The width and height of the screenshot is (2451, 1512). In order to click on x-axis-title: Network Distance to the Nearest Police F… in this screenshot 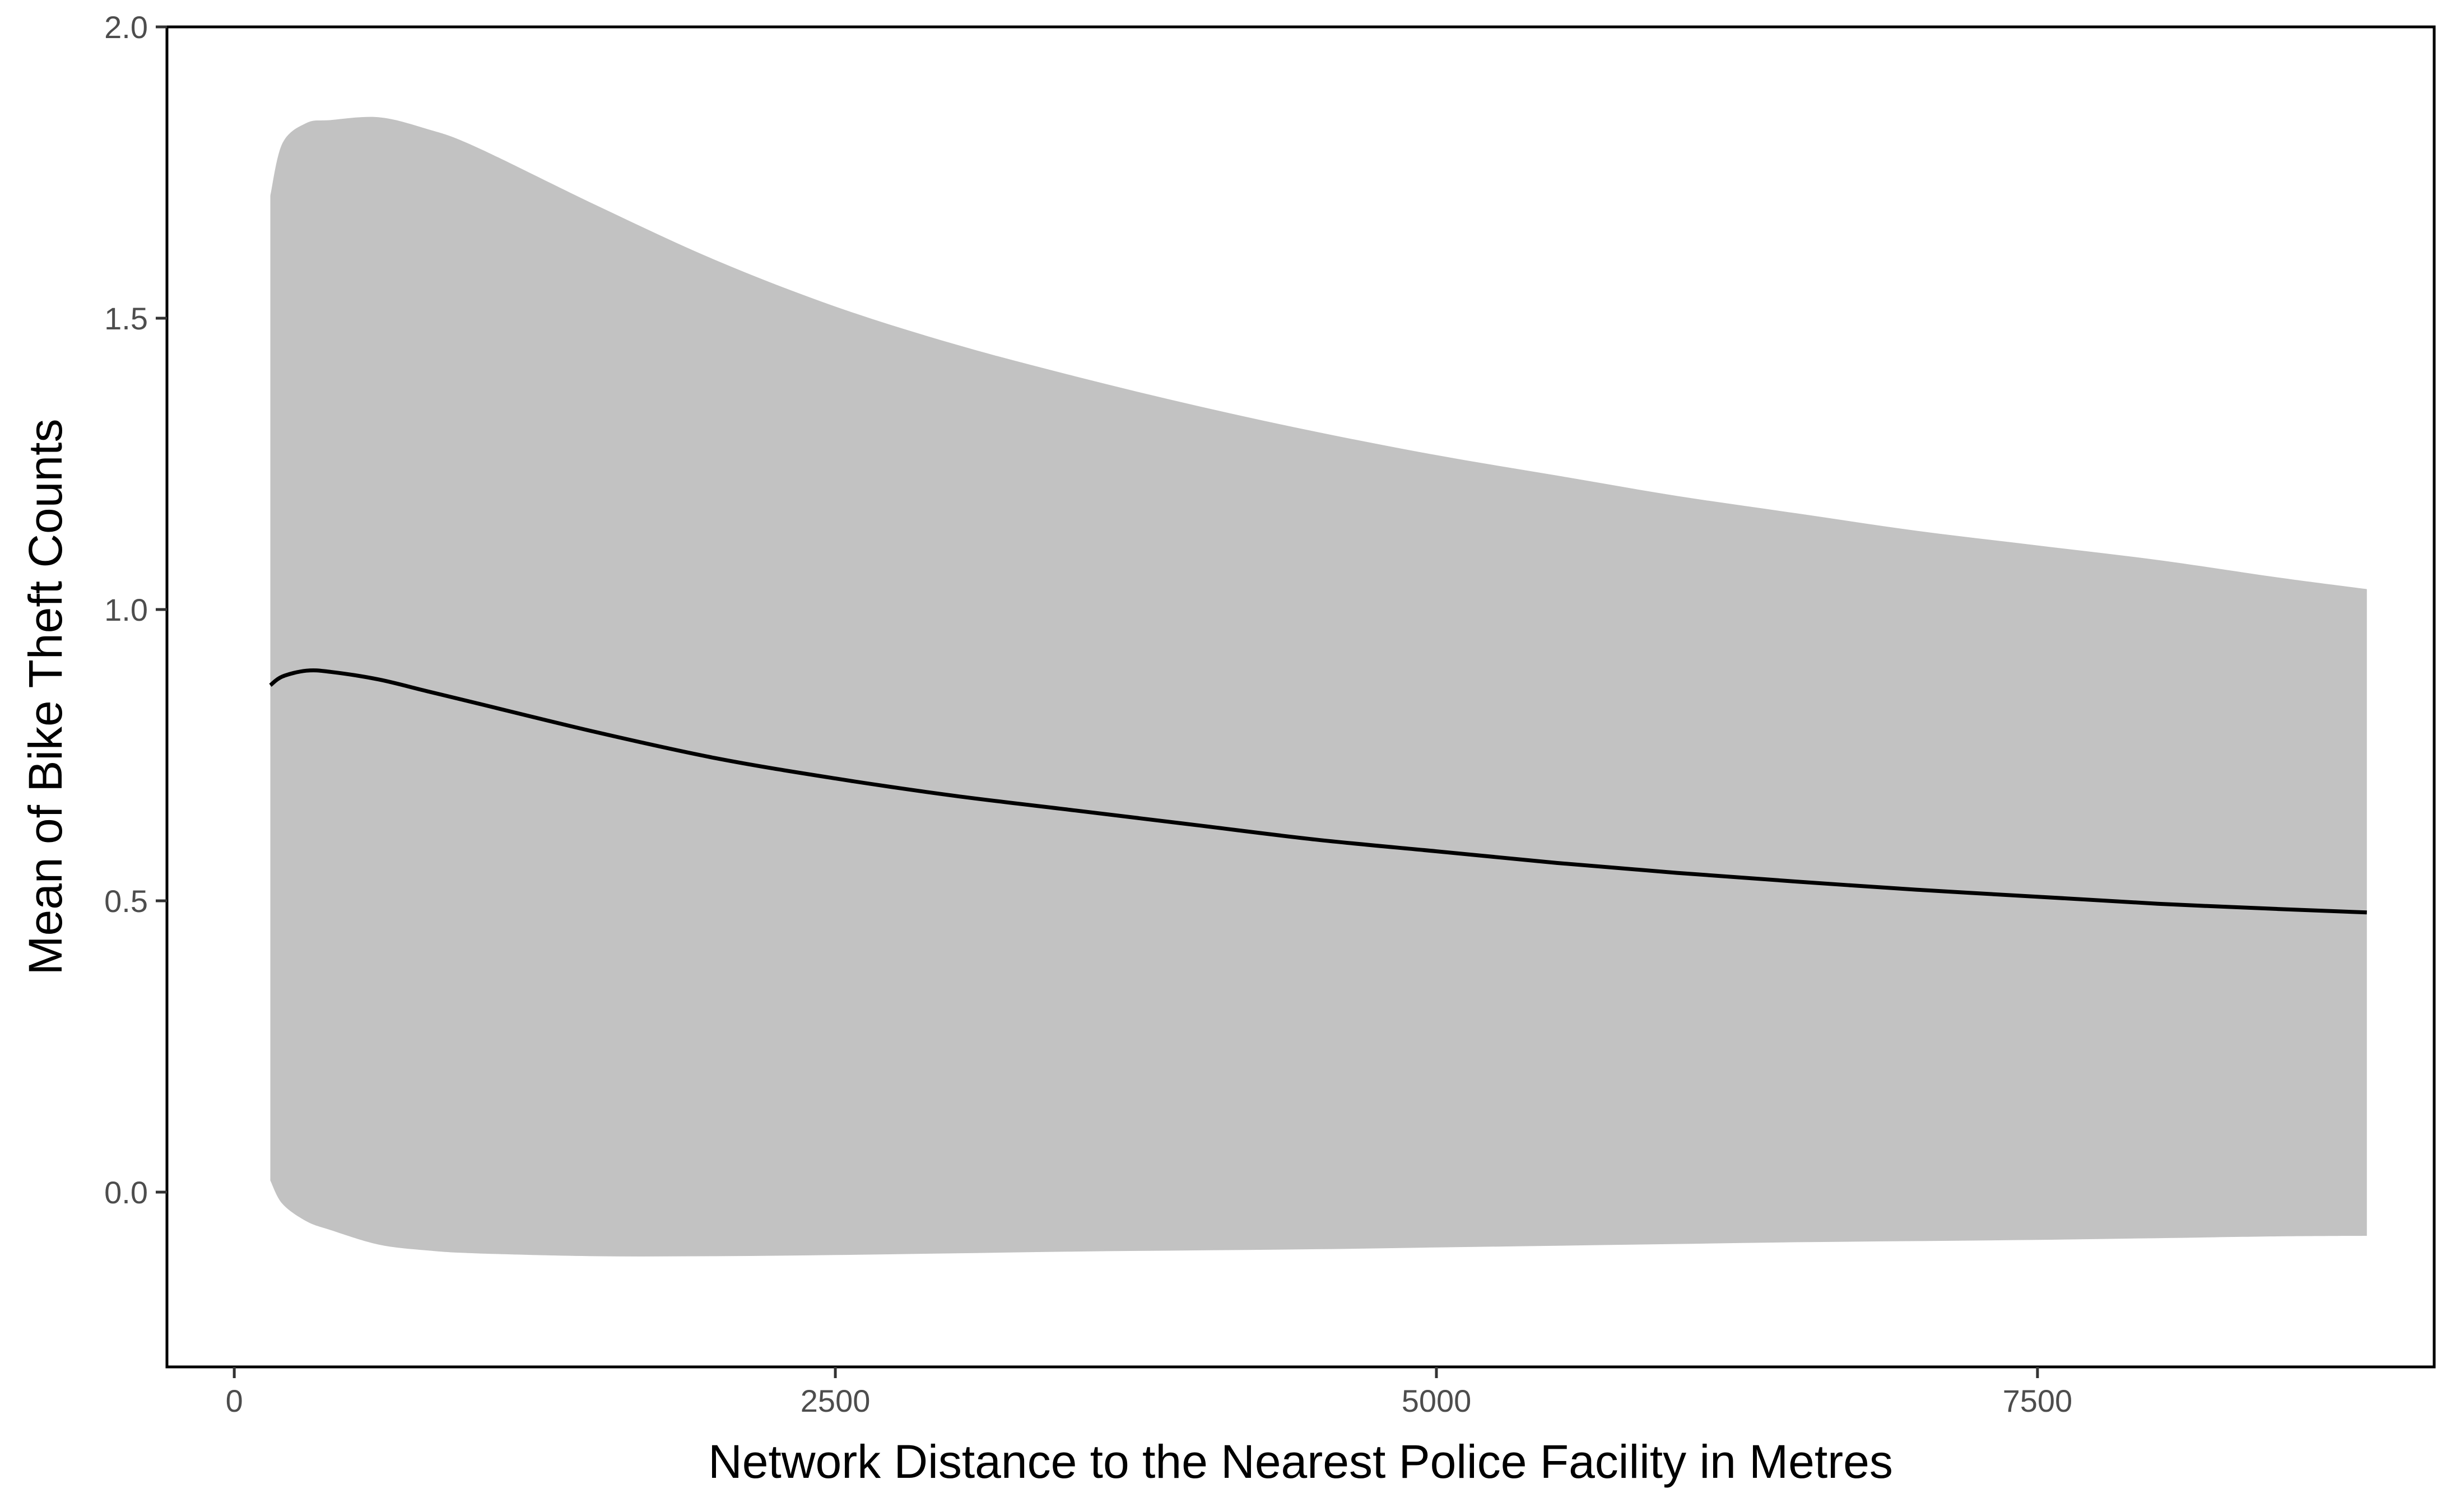, I will do `click(1300, 1461)`.